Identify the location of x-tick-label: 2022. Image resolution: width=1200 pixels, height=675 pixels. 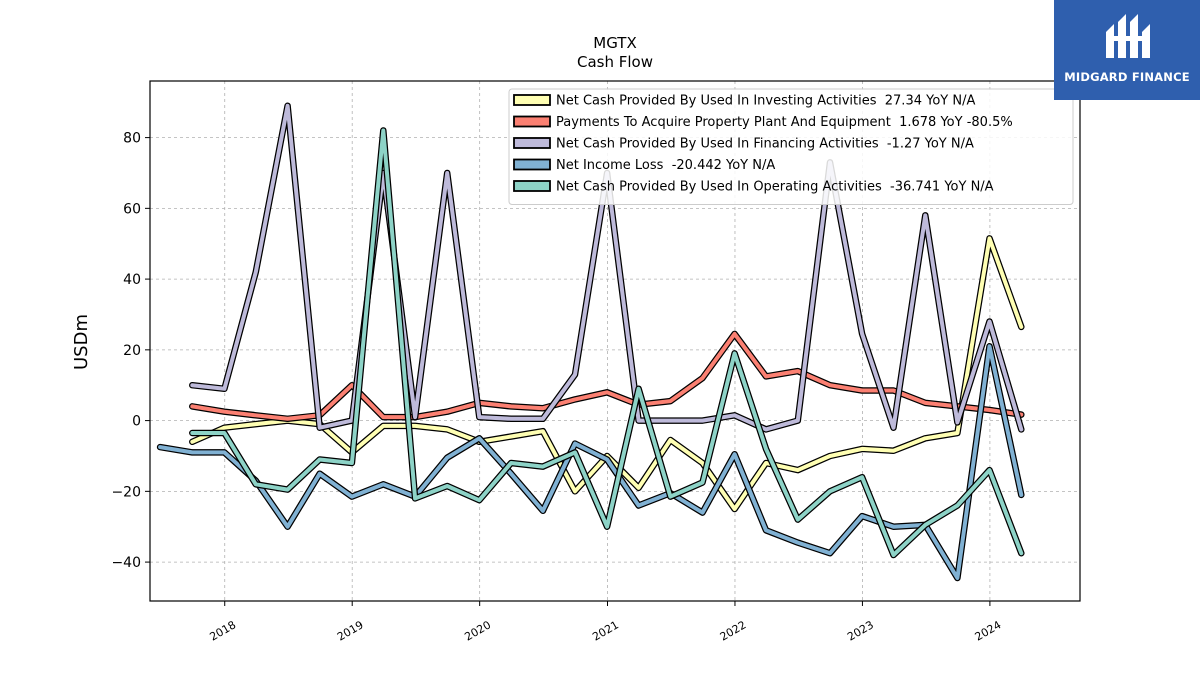
(733, 630).